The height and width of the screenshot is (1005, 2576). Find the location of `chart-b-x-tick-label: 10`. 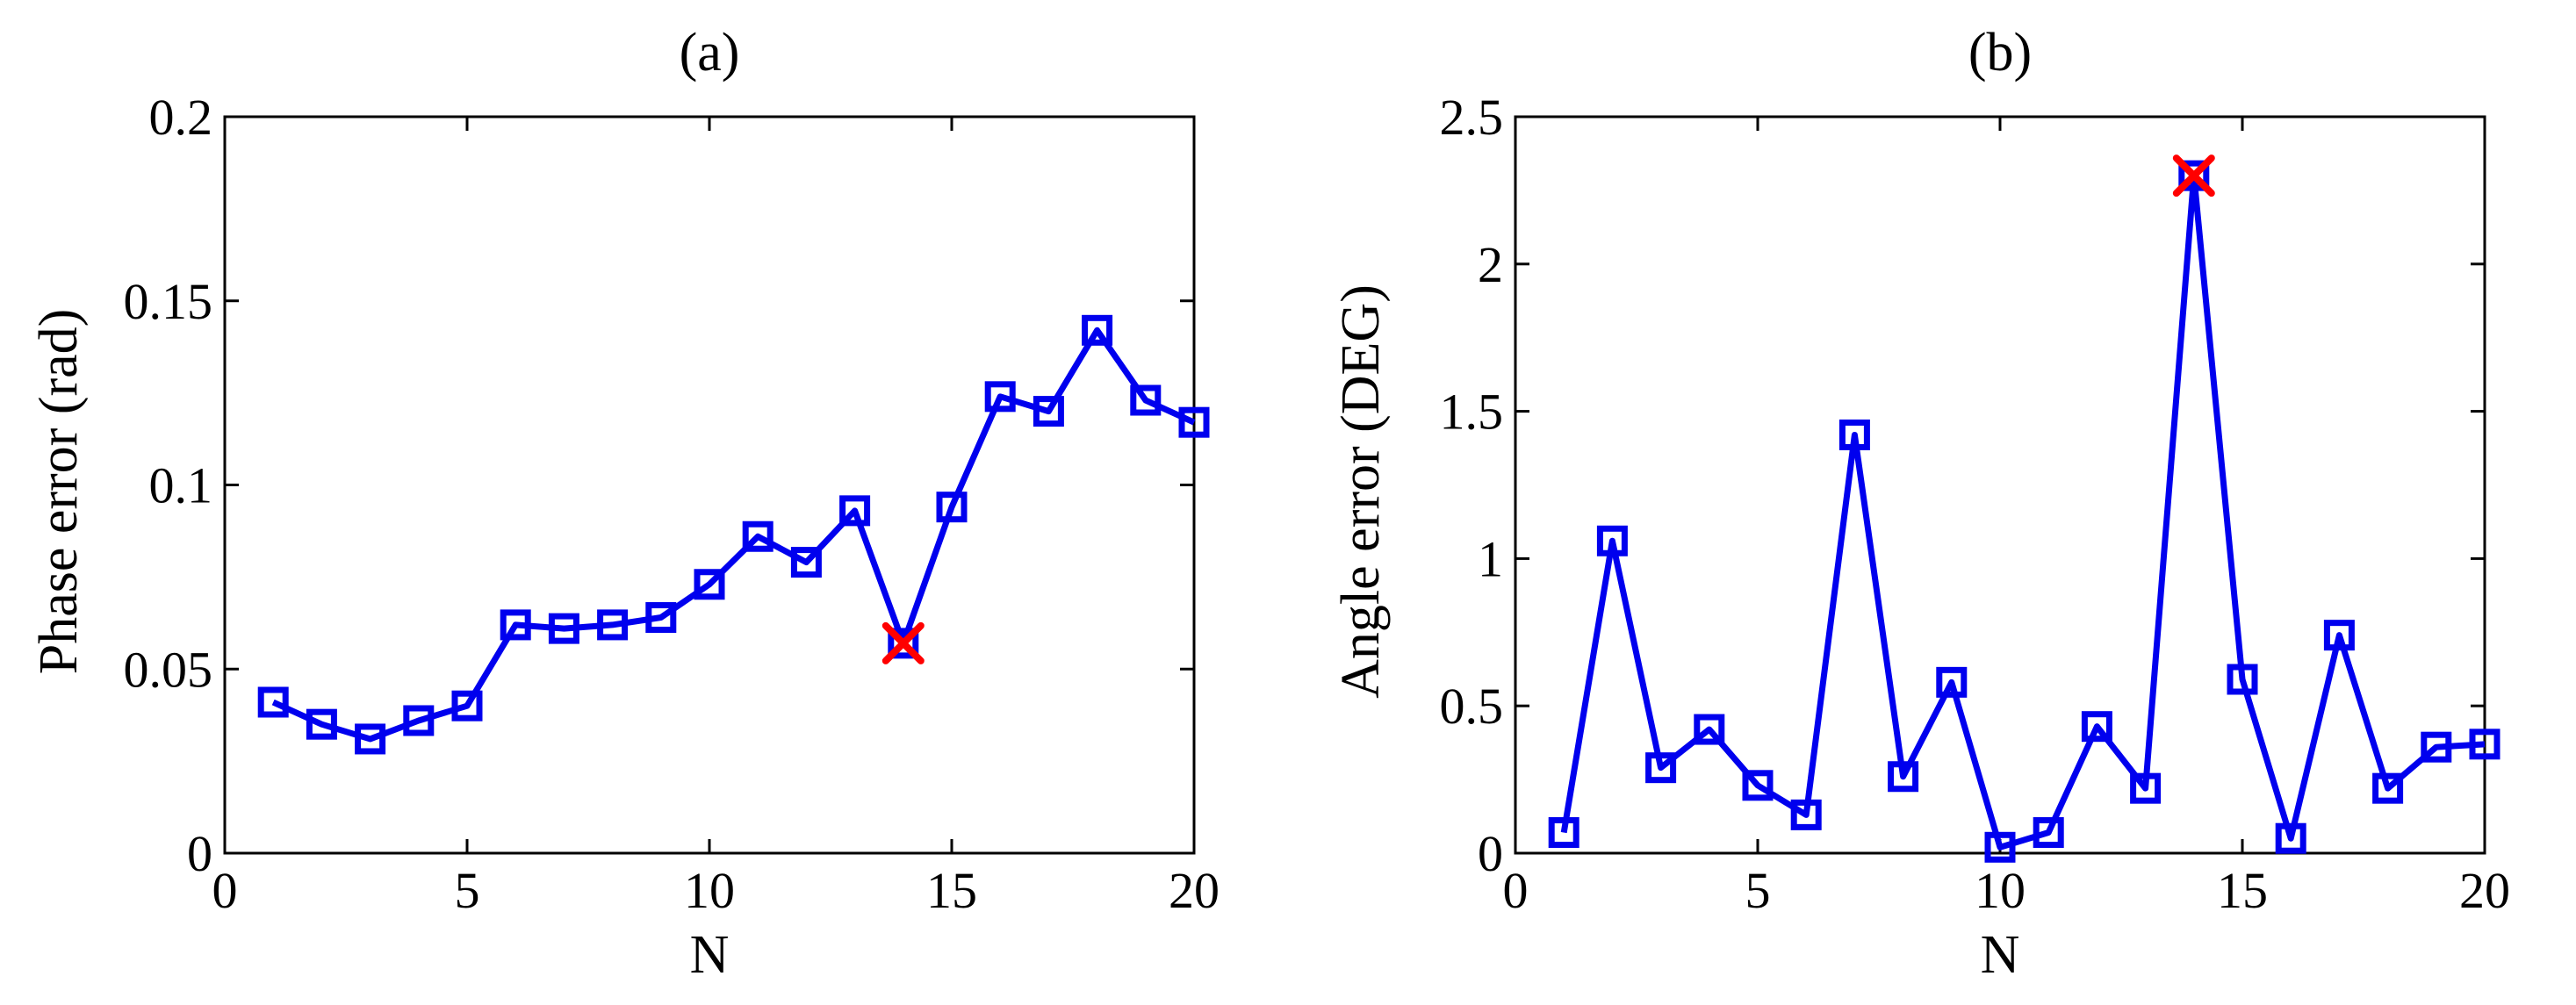

chart-b-x-tick-label: 10 is located at coordinates (2000, 890).